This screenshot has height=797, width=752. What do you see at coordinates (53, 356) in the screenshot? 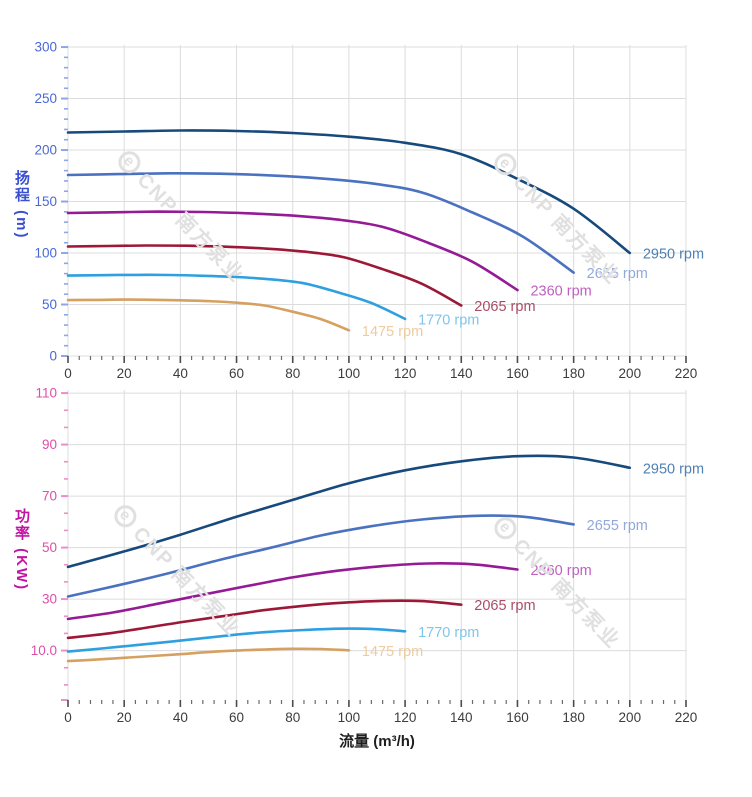
I see `y-tick-label: 0` at bounding box center [53, 356].